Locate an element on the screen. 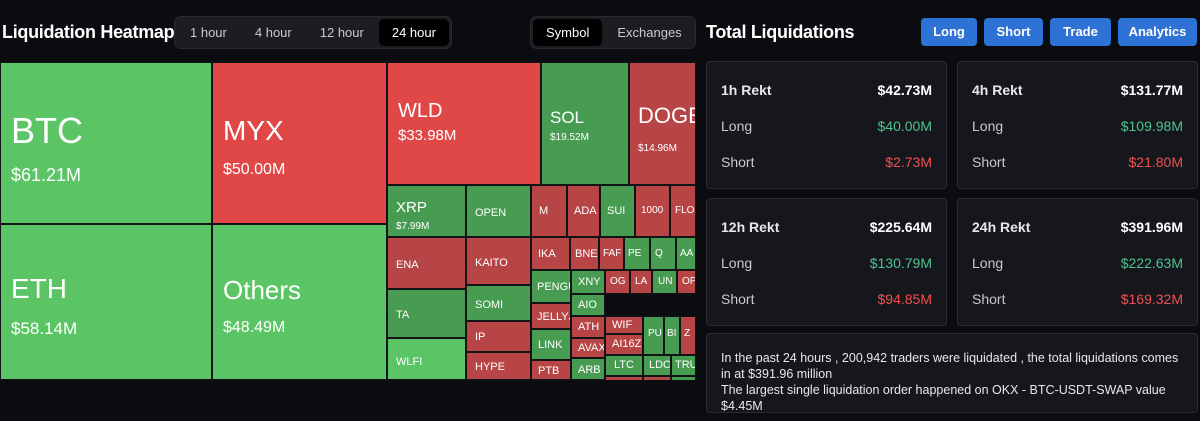  heatmap-tile-ena: ENA is located at coordinates (426, 263).